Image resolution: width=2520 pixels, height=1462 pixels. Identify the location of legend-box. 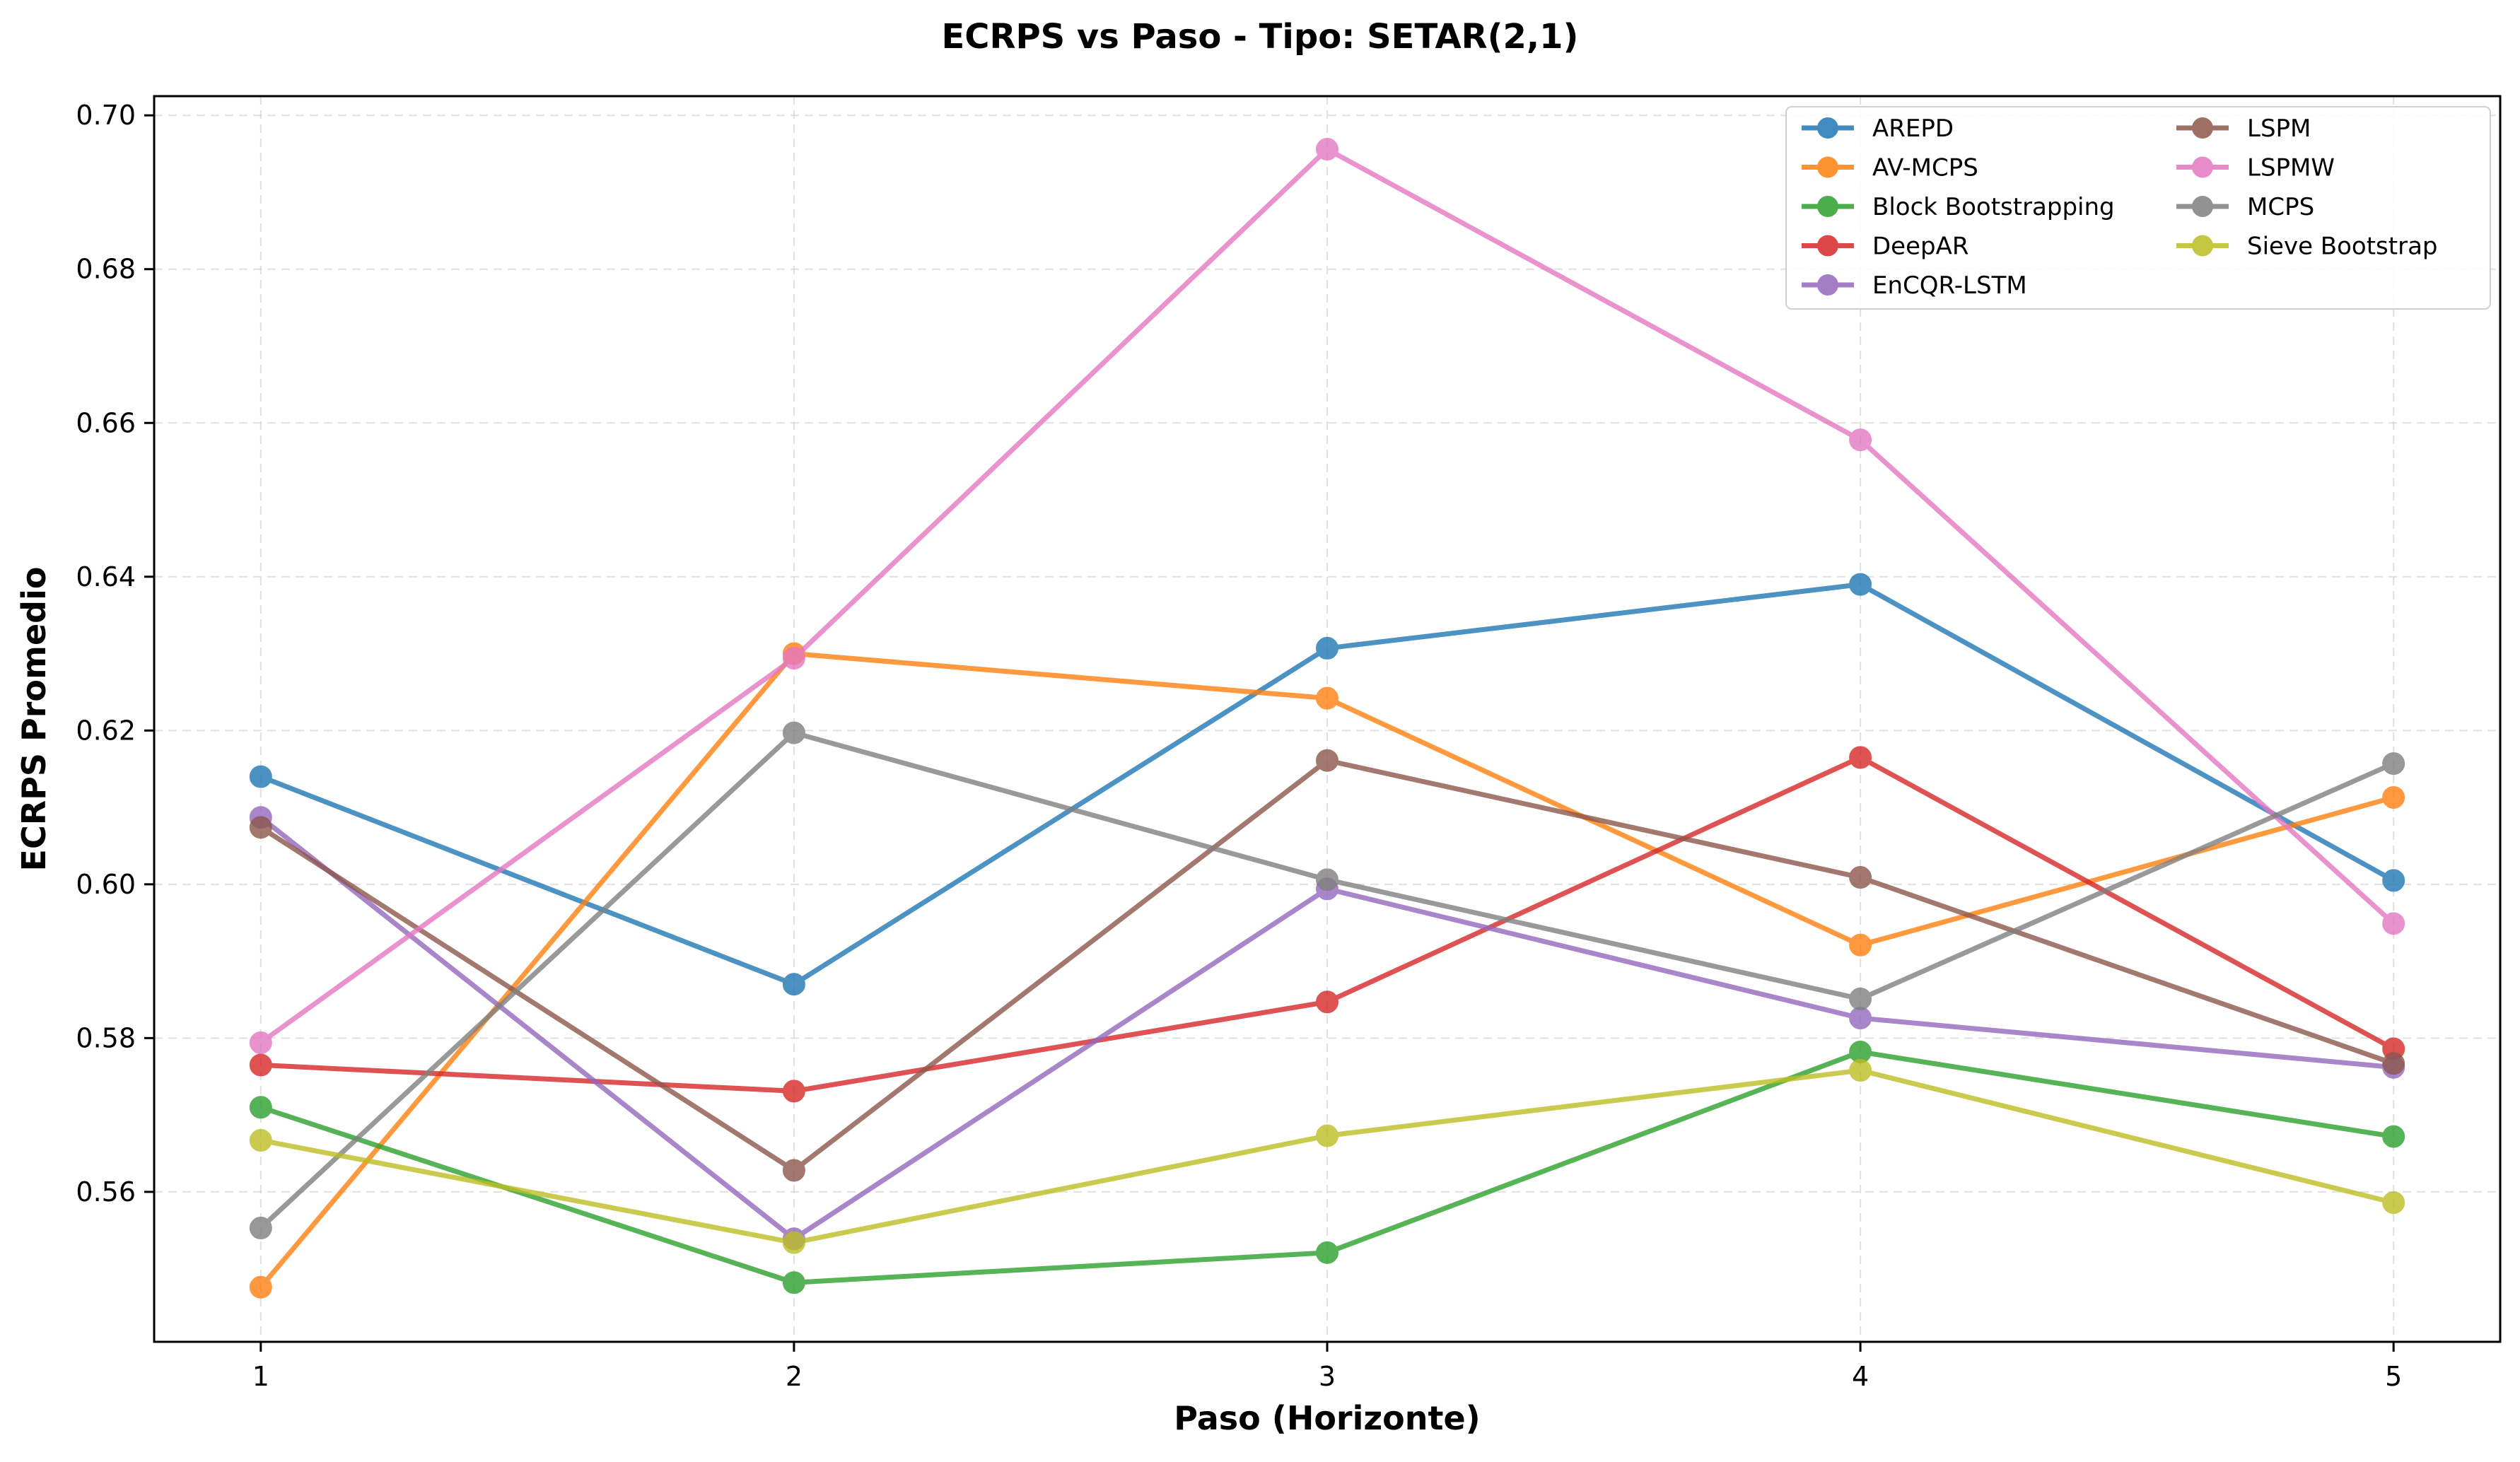
(2138, 208).